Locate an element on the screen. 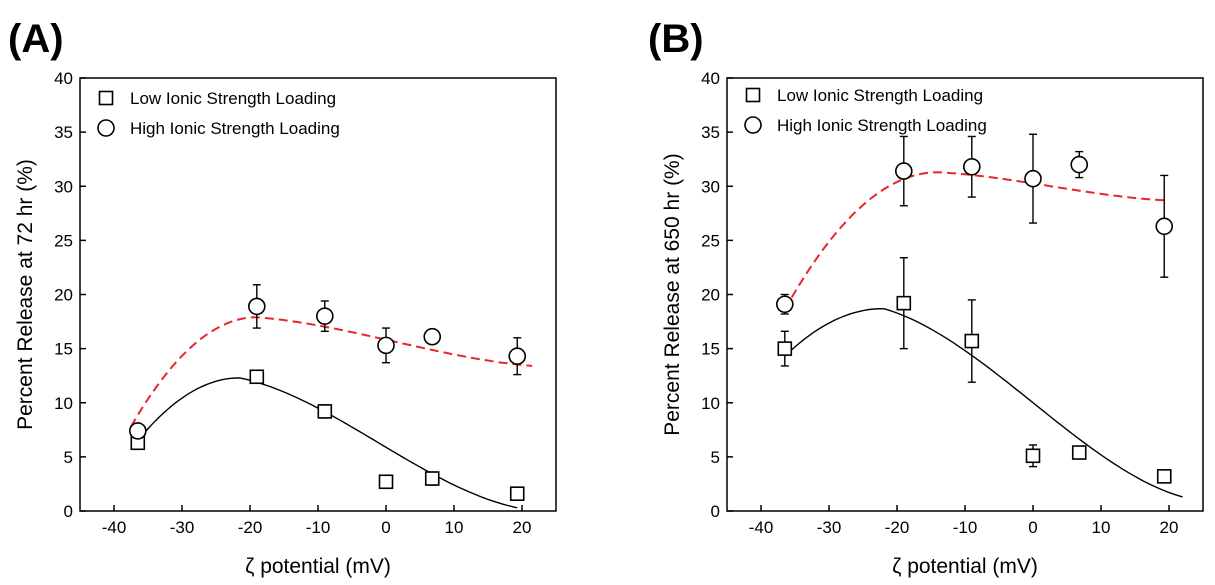 This screenshot has height=585, width=1215. panel-b-x-axis-title: ζ potential (mV) is located at coordinates (965, 566).